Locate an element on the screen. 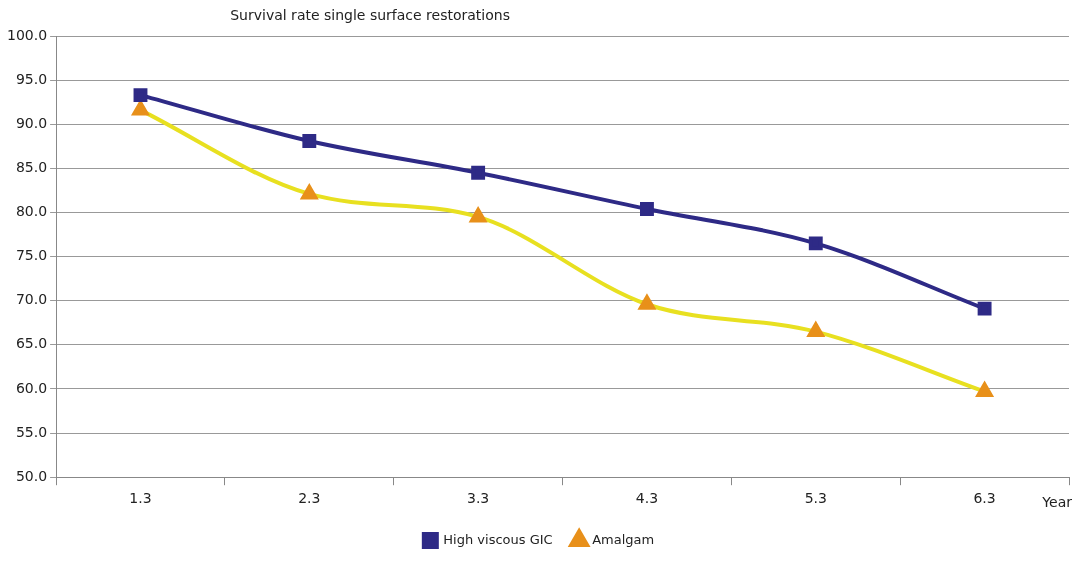 This screenshot has height=565, width=1080. x-axis-title: Year is located at coordinates (1057, 501).